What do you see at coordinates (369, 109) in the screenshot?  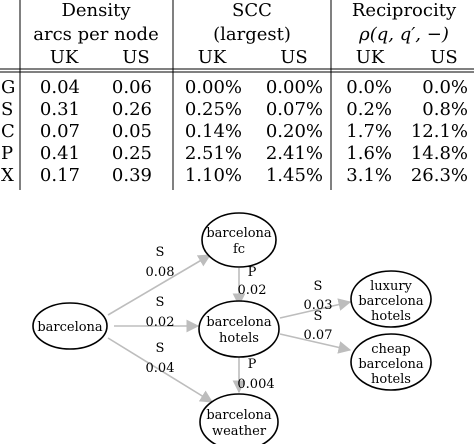 I see `table-cell: 0.2%` at bounding box center [369, 109].